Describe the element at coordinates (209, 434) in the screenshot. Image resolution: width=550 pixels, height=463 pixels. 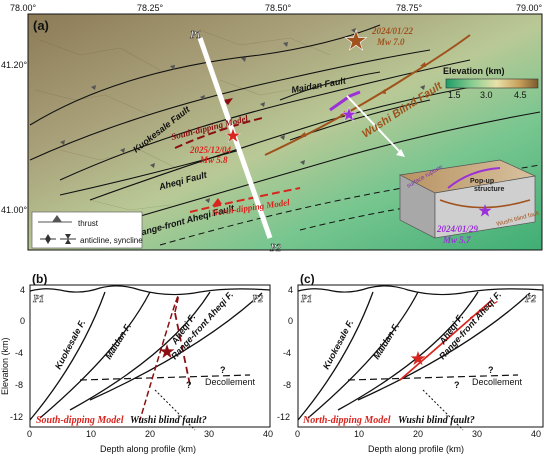
I see `section-b-xtick-3: 30` at that location.